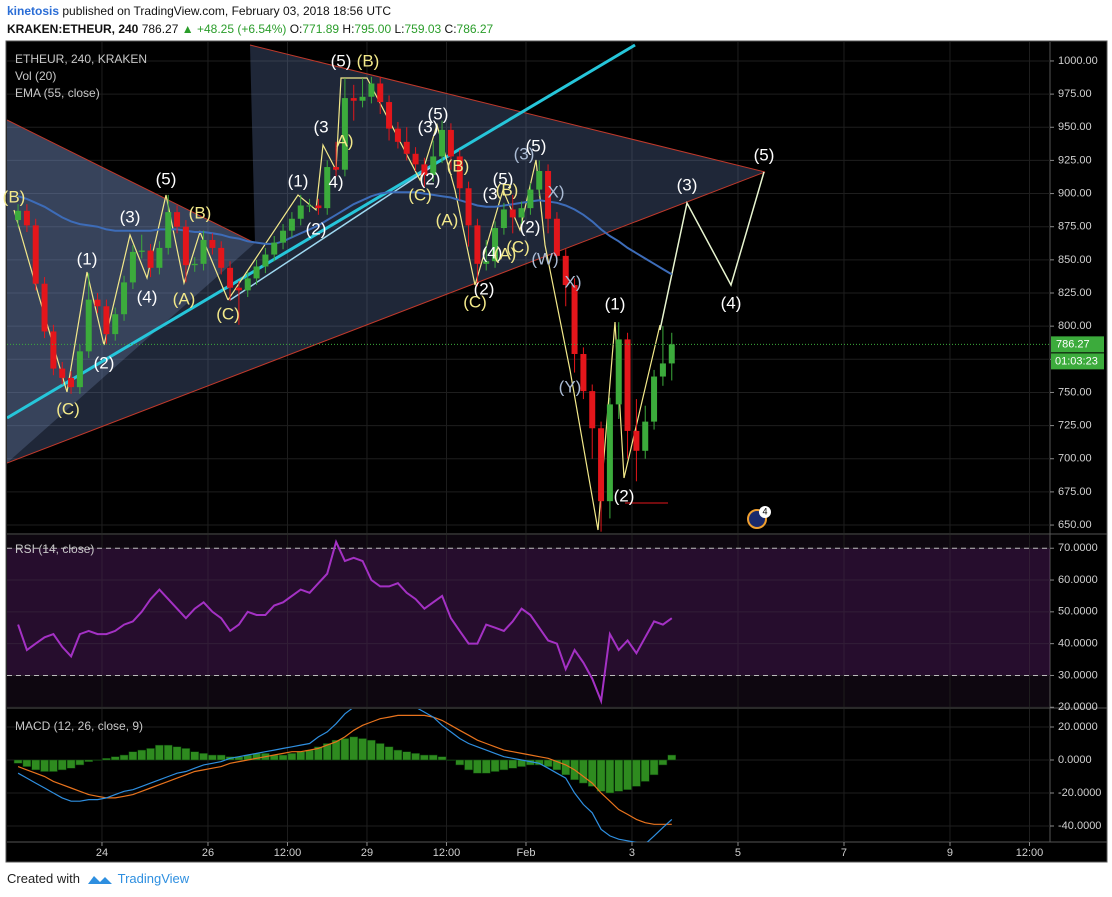 The height and width of the screenshot is (897, 1112). What do you see at coordinates (345, 140) in the screenshot?
I see `wave-label: A)` at bounding box center [345, 140].